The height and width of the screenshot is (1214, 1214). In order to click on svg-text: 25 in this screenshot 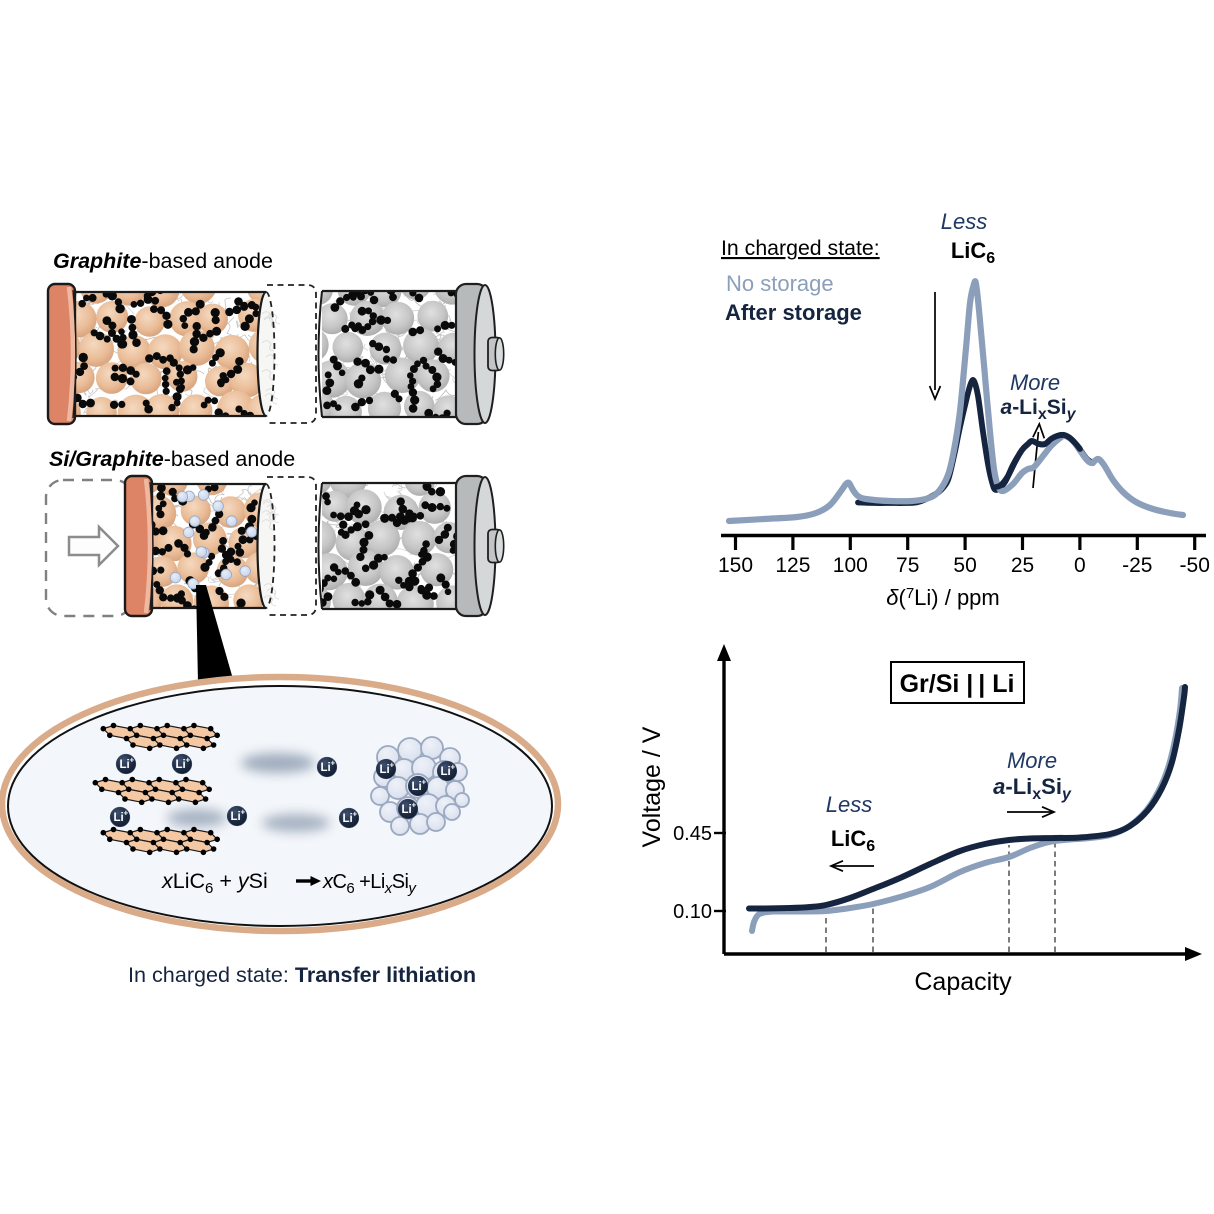, I will do `click(1022, 565)`.